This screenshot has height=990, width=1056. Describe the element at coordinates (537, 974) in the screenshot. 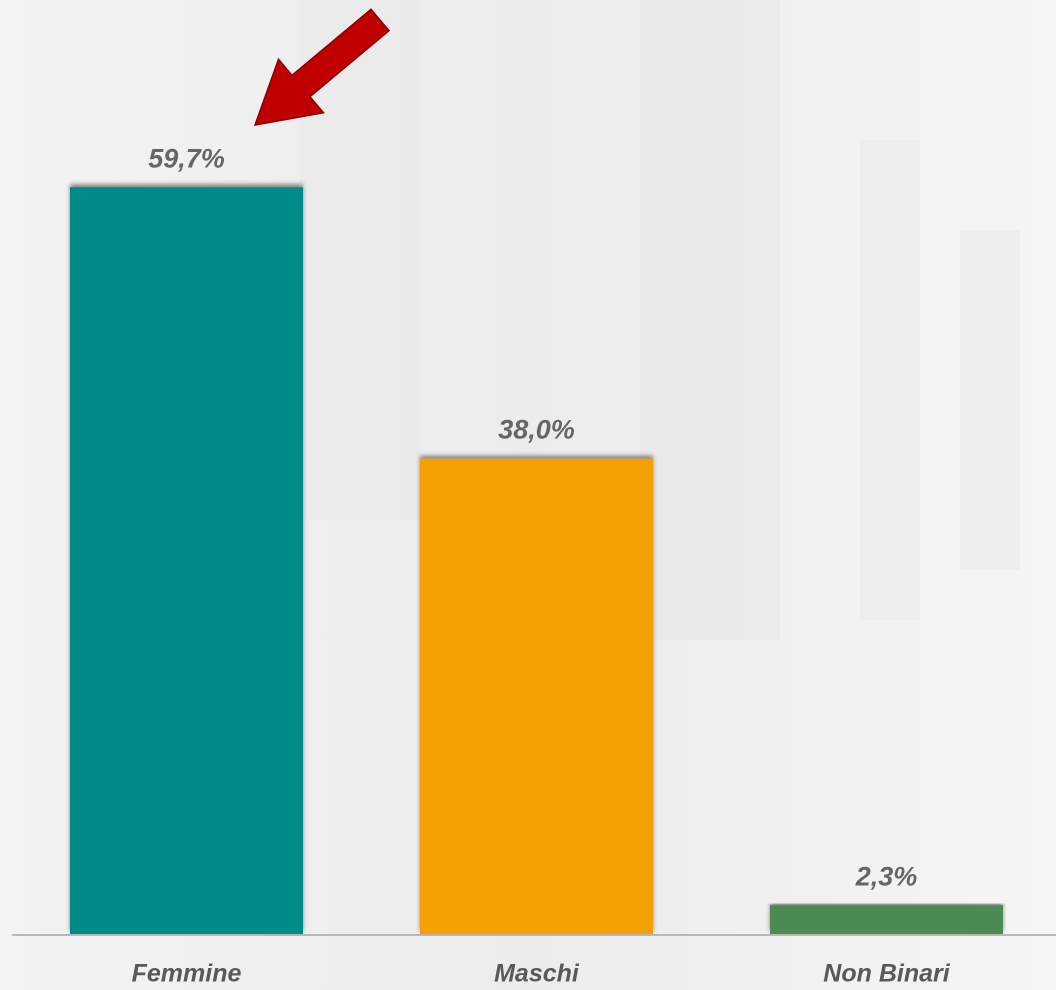

I see `x-tick-label: Maschi` at that location.